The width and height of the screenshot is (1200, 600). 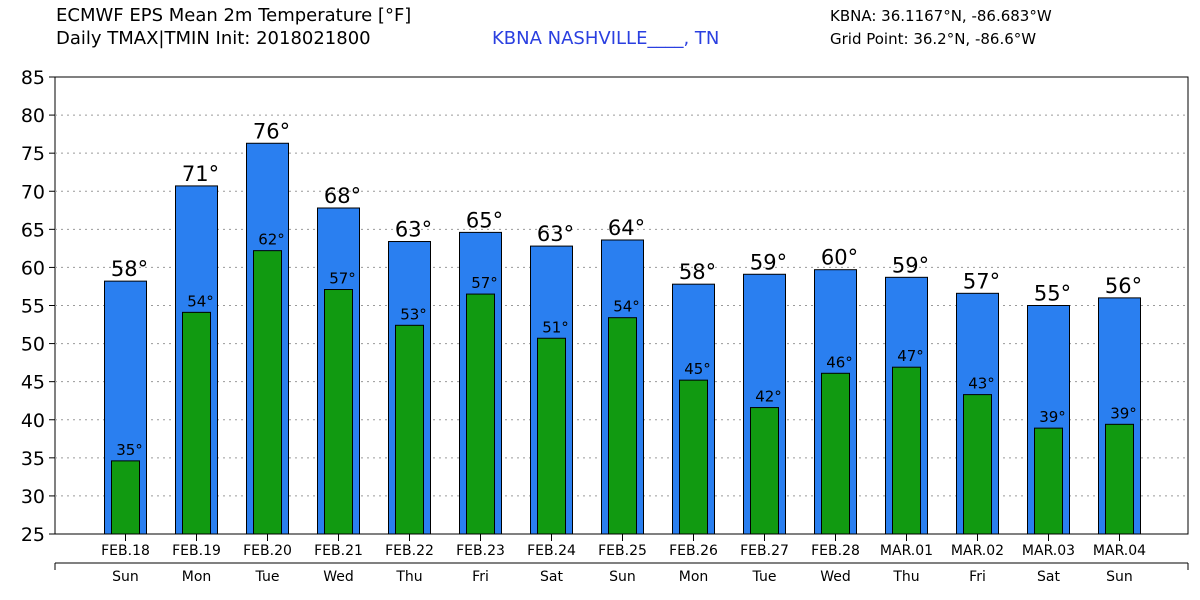 I want to click on tmin-label: 46°, so click(x=839, y=362).